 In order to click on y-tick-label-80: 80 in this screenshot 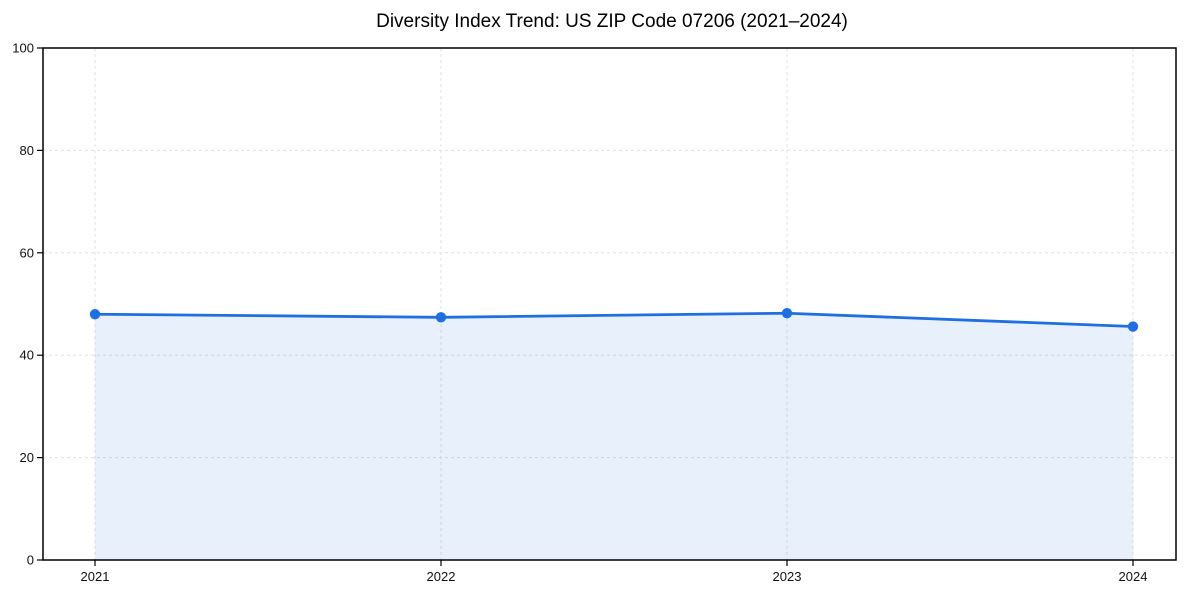, I will do `click(27, 150)`.